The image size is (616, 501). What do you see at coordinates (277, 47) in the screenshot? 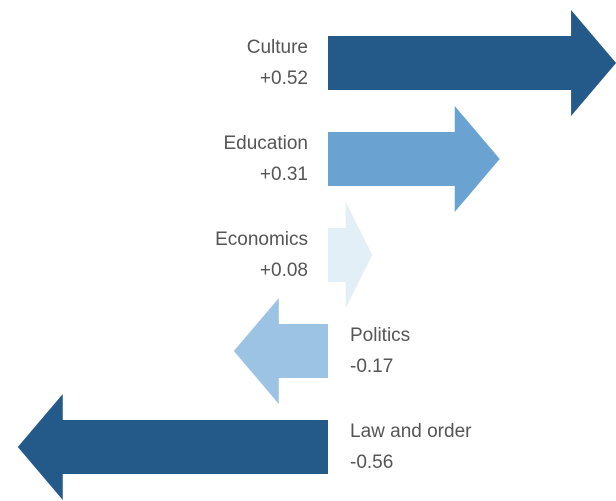
I see `category-label: Culture` at bounding box center [277, 47].